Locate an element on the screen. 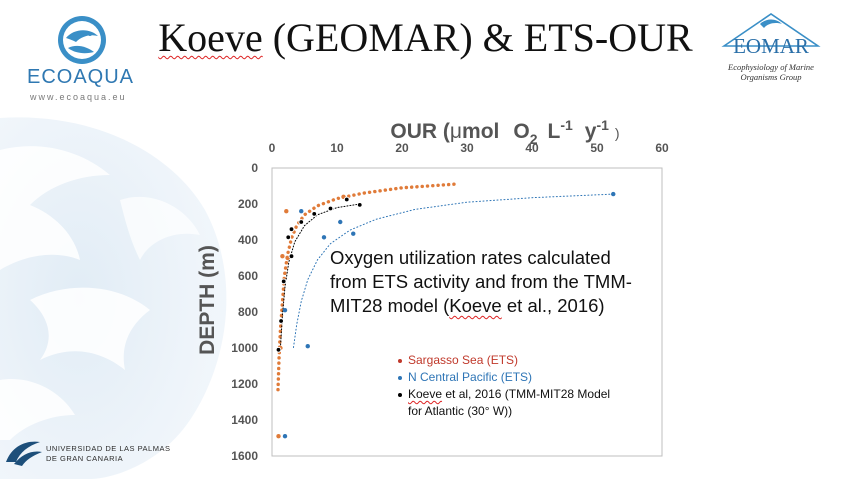 The image size is (851, 479). y-tick-label: 0 is located at coordinates (254, 168).